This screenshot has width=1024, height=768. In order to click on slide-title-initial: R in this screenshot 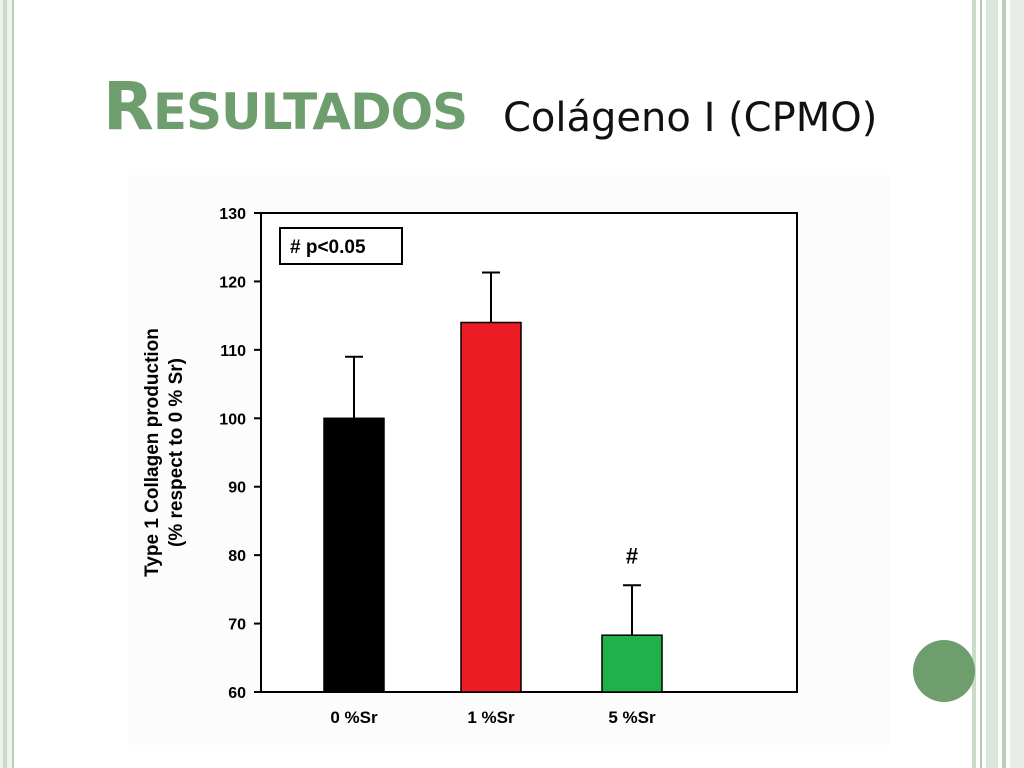, I will do `click(128, 106)`.